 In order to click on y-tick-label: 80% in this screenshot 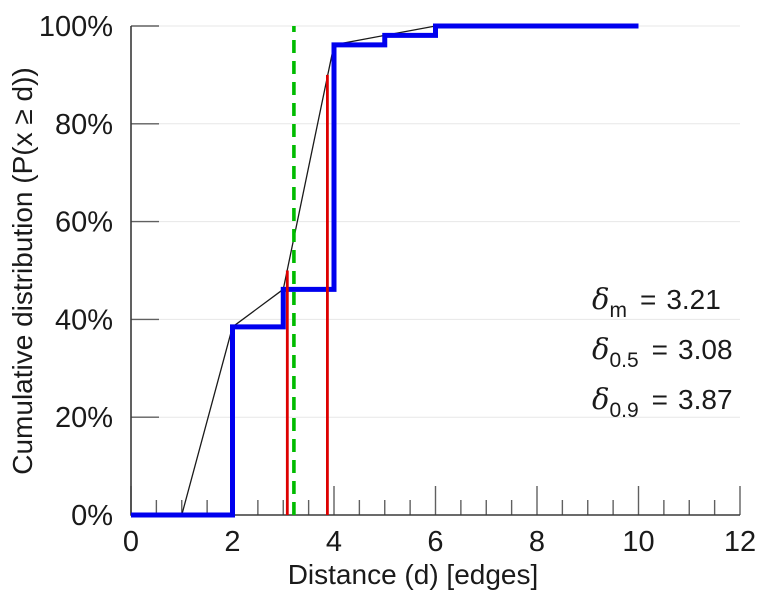, I will do `click(84, 125)`.